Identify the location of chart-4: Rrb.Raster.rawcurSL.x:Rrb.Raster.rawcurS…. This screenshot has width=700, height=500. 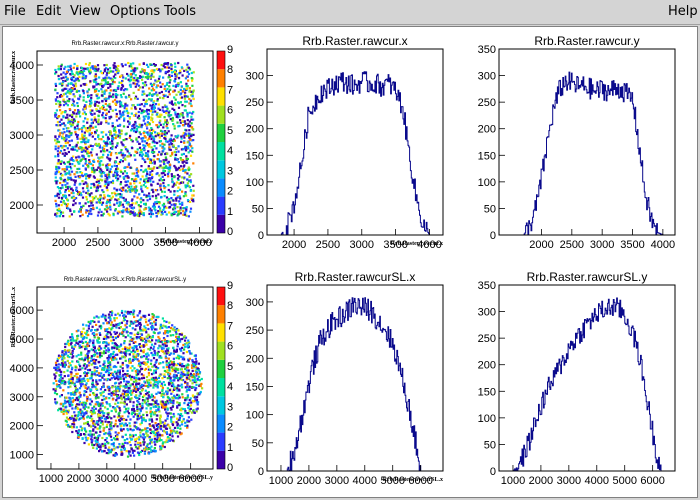
(121, 381).